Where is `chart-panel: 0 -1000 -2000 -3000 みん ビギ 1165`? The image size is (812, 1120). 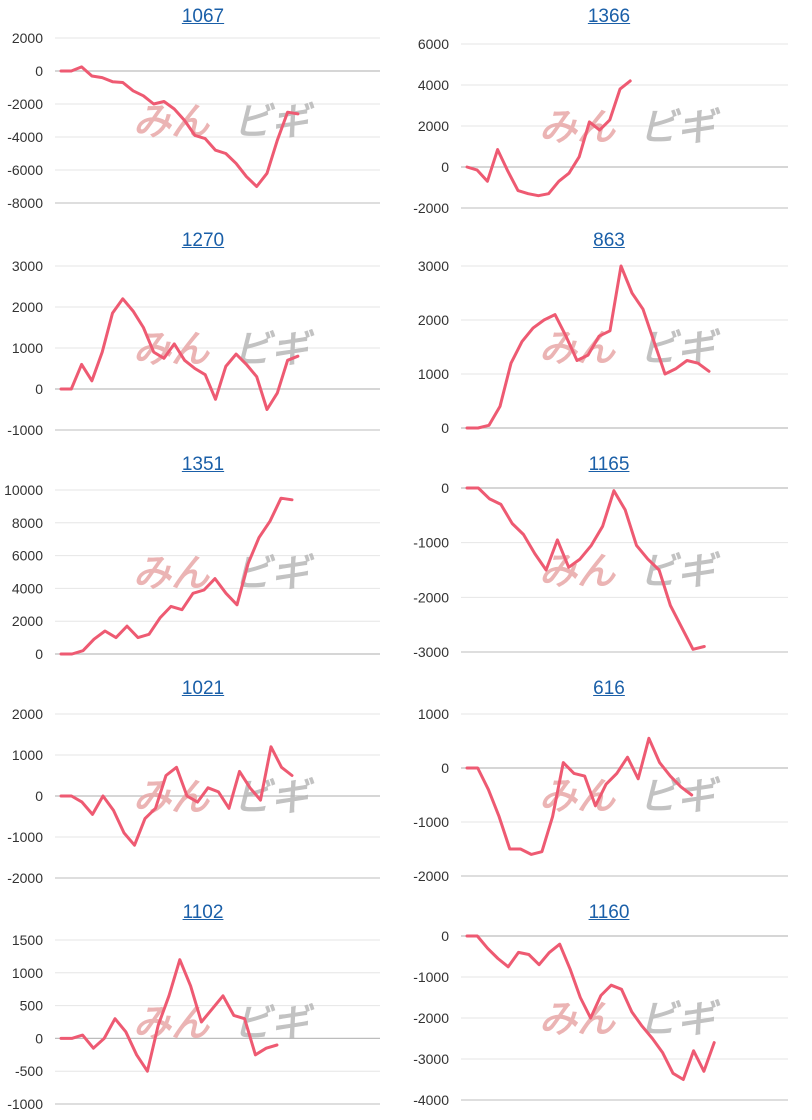
chart-panel: 0 -1000 -2000 -3000 みん ビギ 1165 is located at coordinates (609, 560).